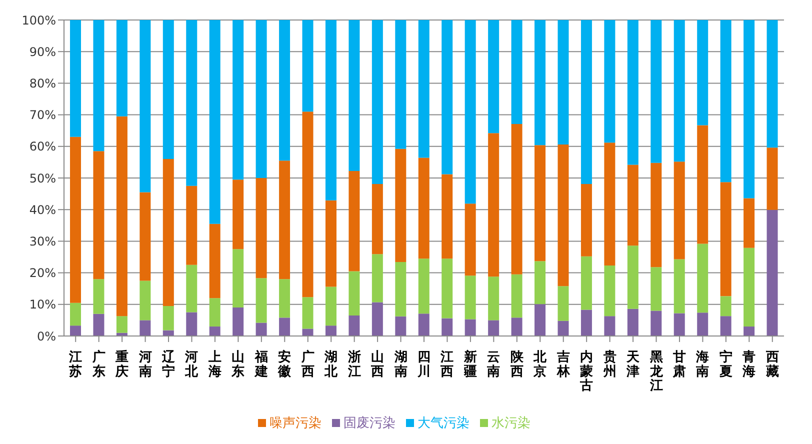 The image size is (812, 444). Describe the element at coordinates (75, 365) in the screenshot. I see `x-tick-label: 江苏` at that location.